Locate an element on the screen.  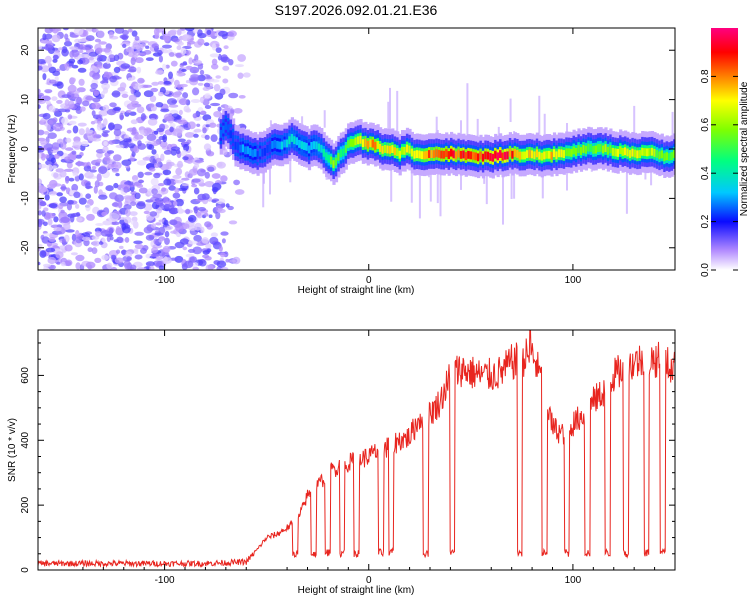
x-tick-label: 0 is located at coordinates (369, 280).